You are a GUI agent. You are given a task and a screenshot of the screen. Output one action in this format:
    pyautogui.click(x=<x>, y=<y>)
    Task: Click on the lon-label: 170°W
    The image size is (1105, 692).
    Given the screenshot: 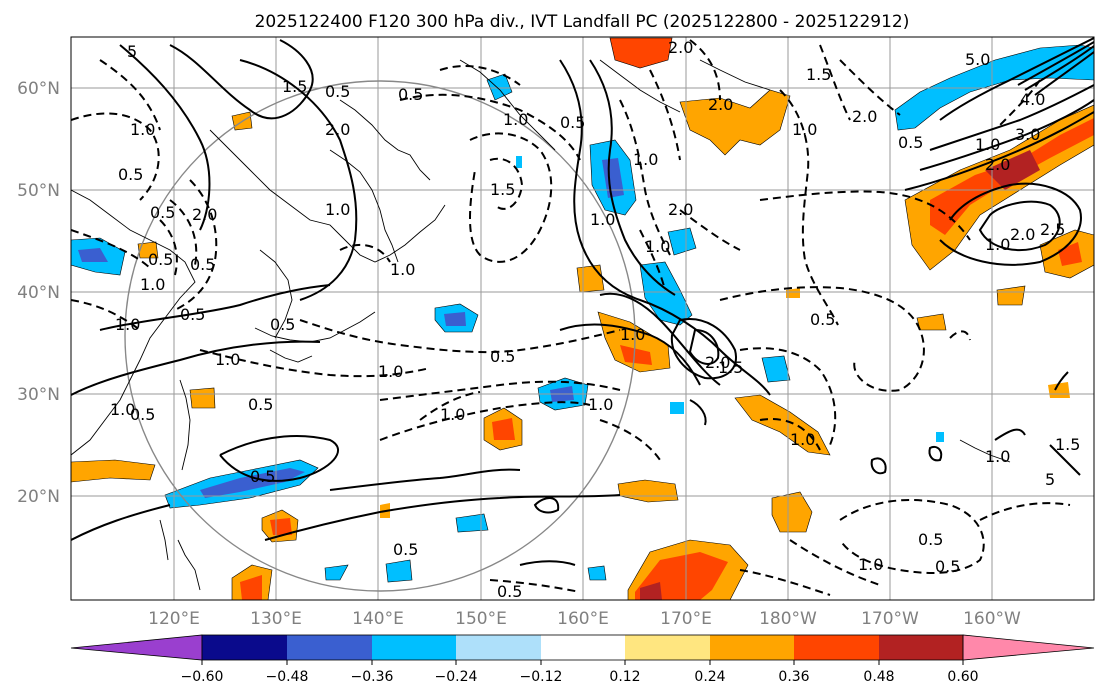 What is the action you would take?
    pyautogui.click(x=890, y=619)
    